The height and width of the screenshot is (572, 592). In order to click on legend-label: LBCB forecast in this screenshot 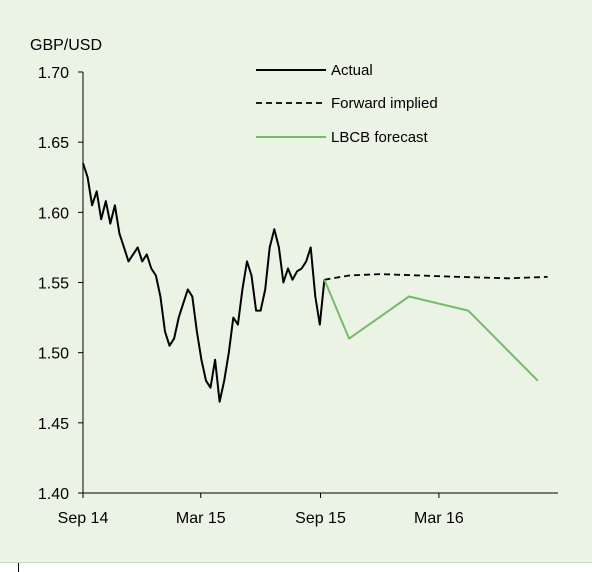, I will do `click(380, 137)`.